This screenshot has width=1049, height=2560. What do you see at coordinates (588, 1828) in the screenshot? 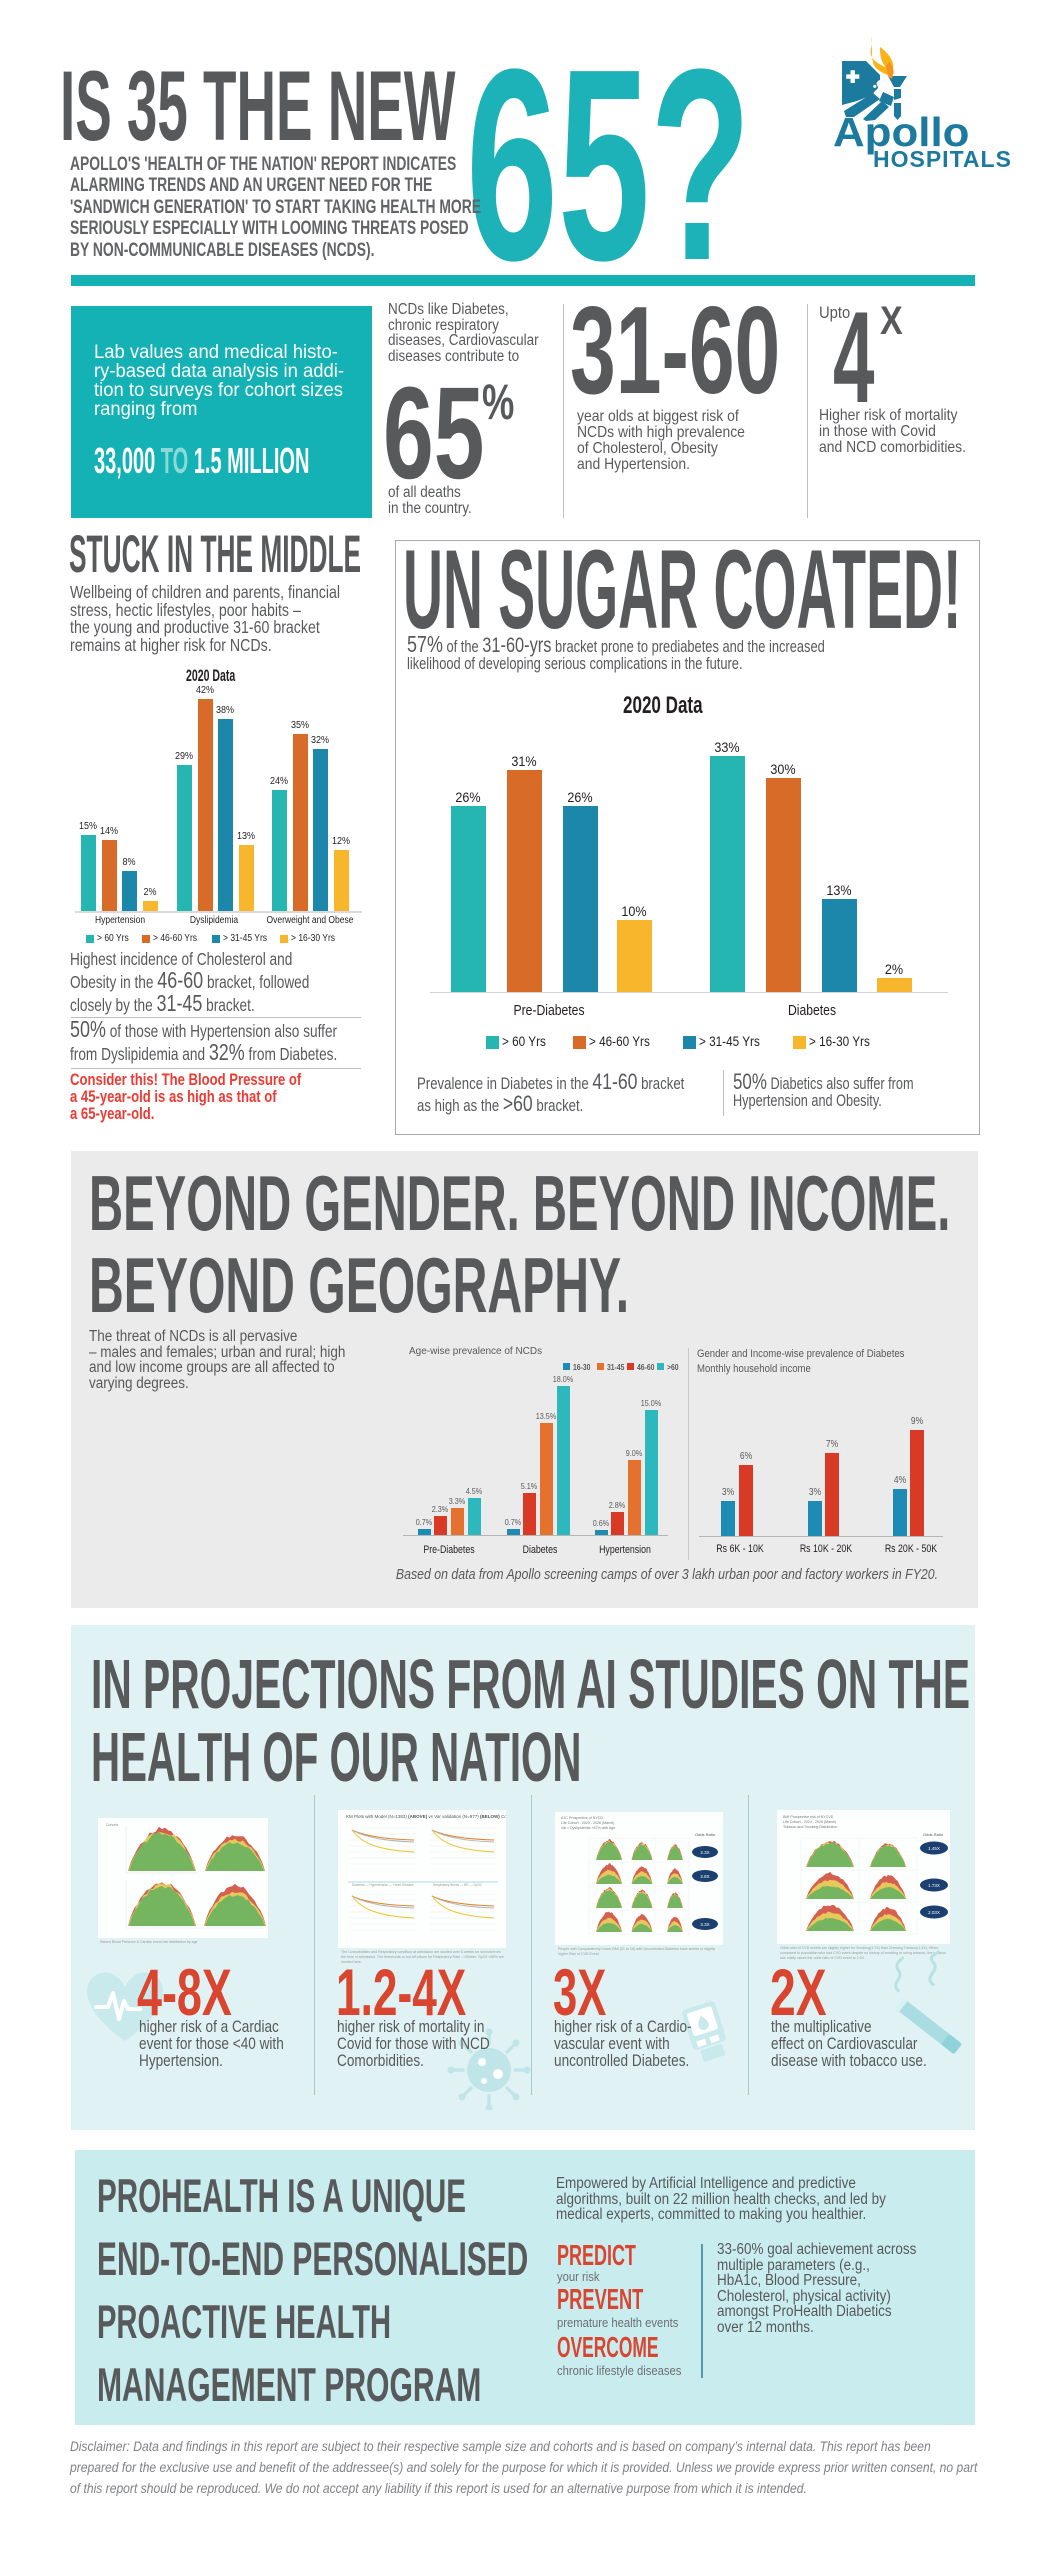
I see `svg-text:Val = Dyslipidemia +87% with A: Val = Dyslipidemia +87% with Age` at bounding box center [588, 1828].